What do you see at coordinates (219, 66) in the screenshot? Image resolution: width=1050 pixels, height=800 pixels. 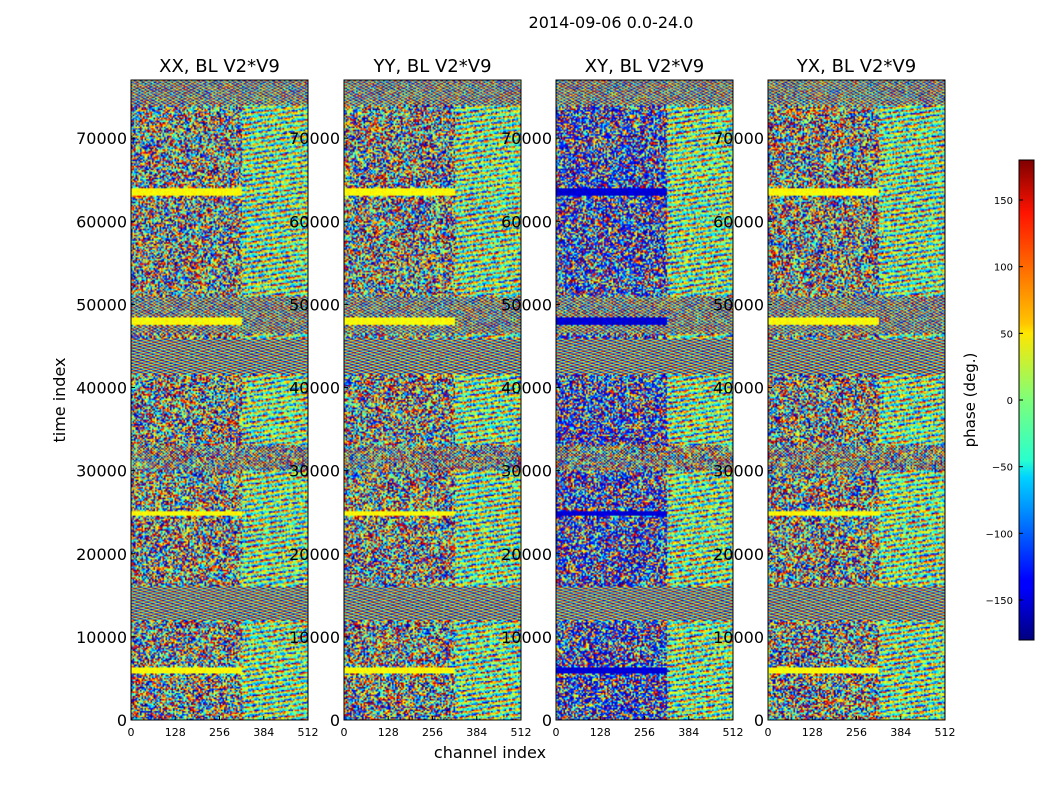 I see `panel-title: XX, BL V2*V9` at bounding box center [219, 66].